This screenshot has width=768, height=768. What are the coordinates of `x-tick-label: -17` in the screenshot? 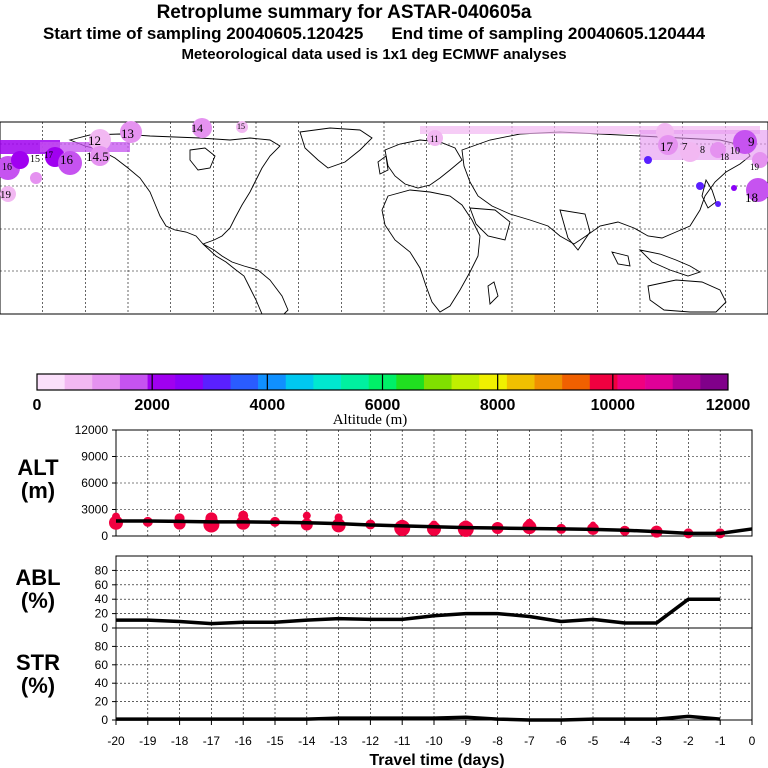 It's located at (212, 741).